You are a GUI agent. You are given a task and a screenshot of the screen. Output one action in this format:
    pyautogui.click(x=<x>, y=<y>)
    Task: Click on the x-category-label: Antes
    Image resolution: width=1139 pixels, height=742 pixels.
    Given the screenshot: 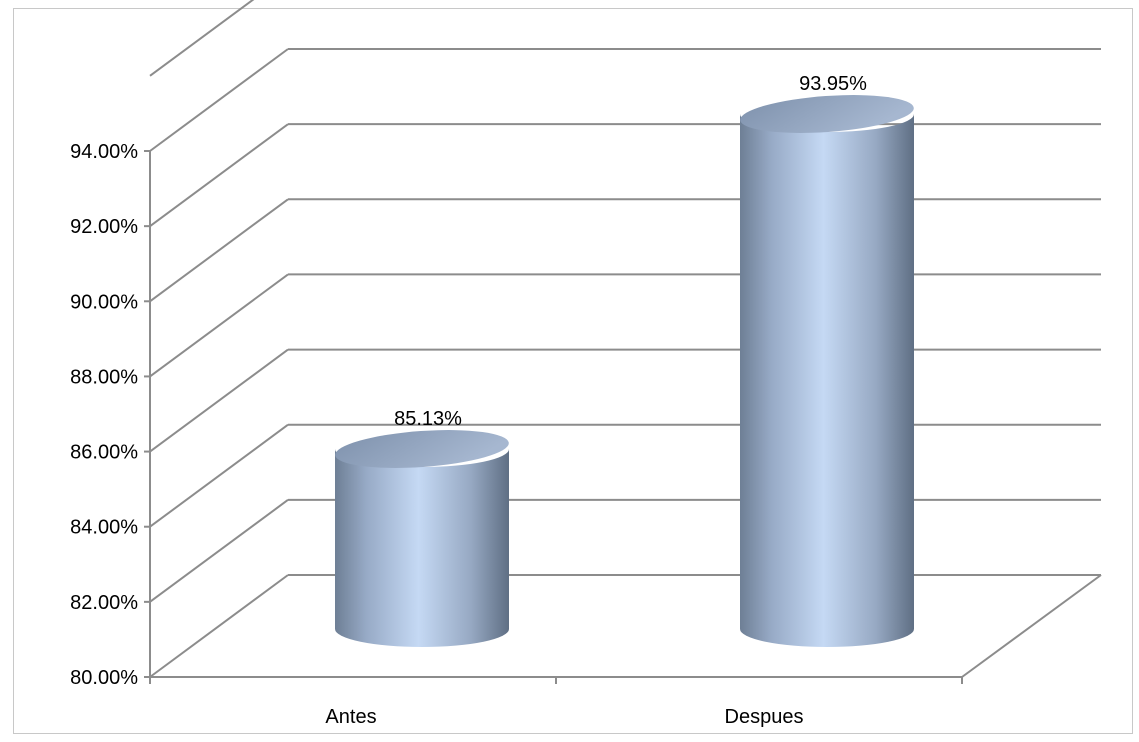 What is the action you would take?
    pyautogui.click(x=350, y=717)
    